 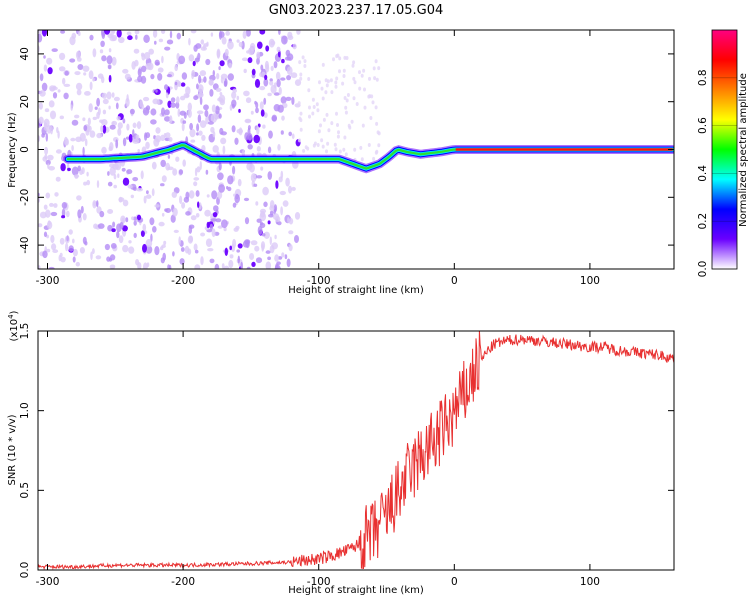 I want to click on y-tick-label: 1.0, so click(x=25, y=410).